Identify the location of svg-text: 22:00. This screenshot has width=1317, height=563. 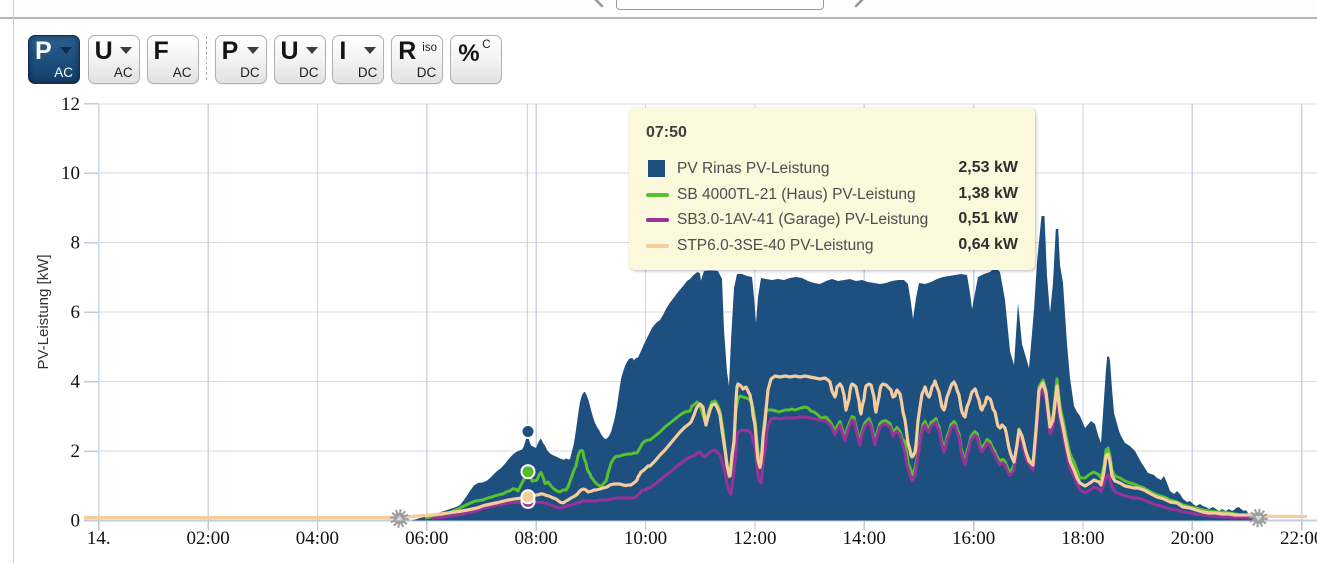
(1298, 538).